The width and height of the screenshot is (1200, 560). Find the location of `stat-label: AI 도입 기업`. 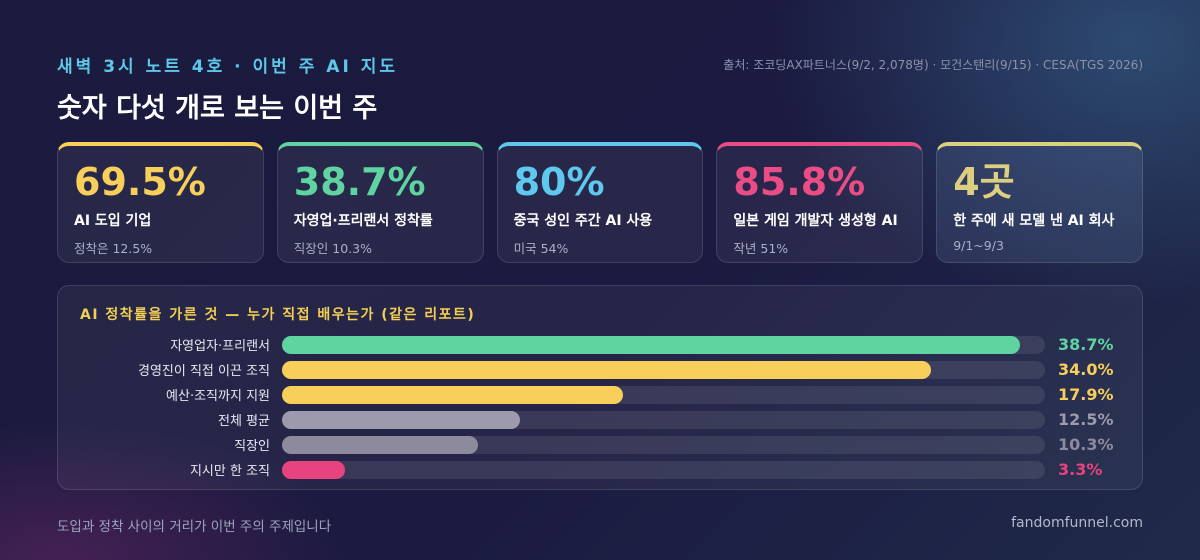

stat-label: AI 도입 기업 is located at coordinates (113, 221).